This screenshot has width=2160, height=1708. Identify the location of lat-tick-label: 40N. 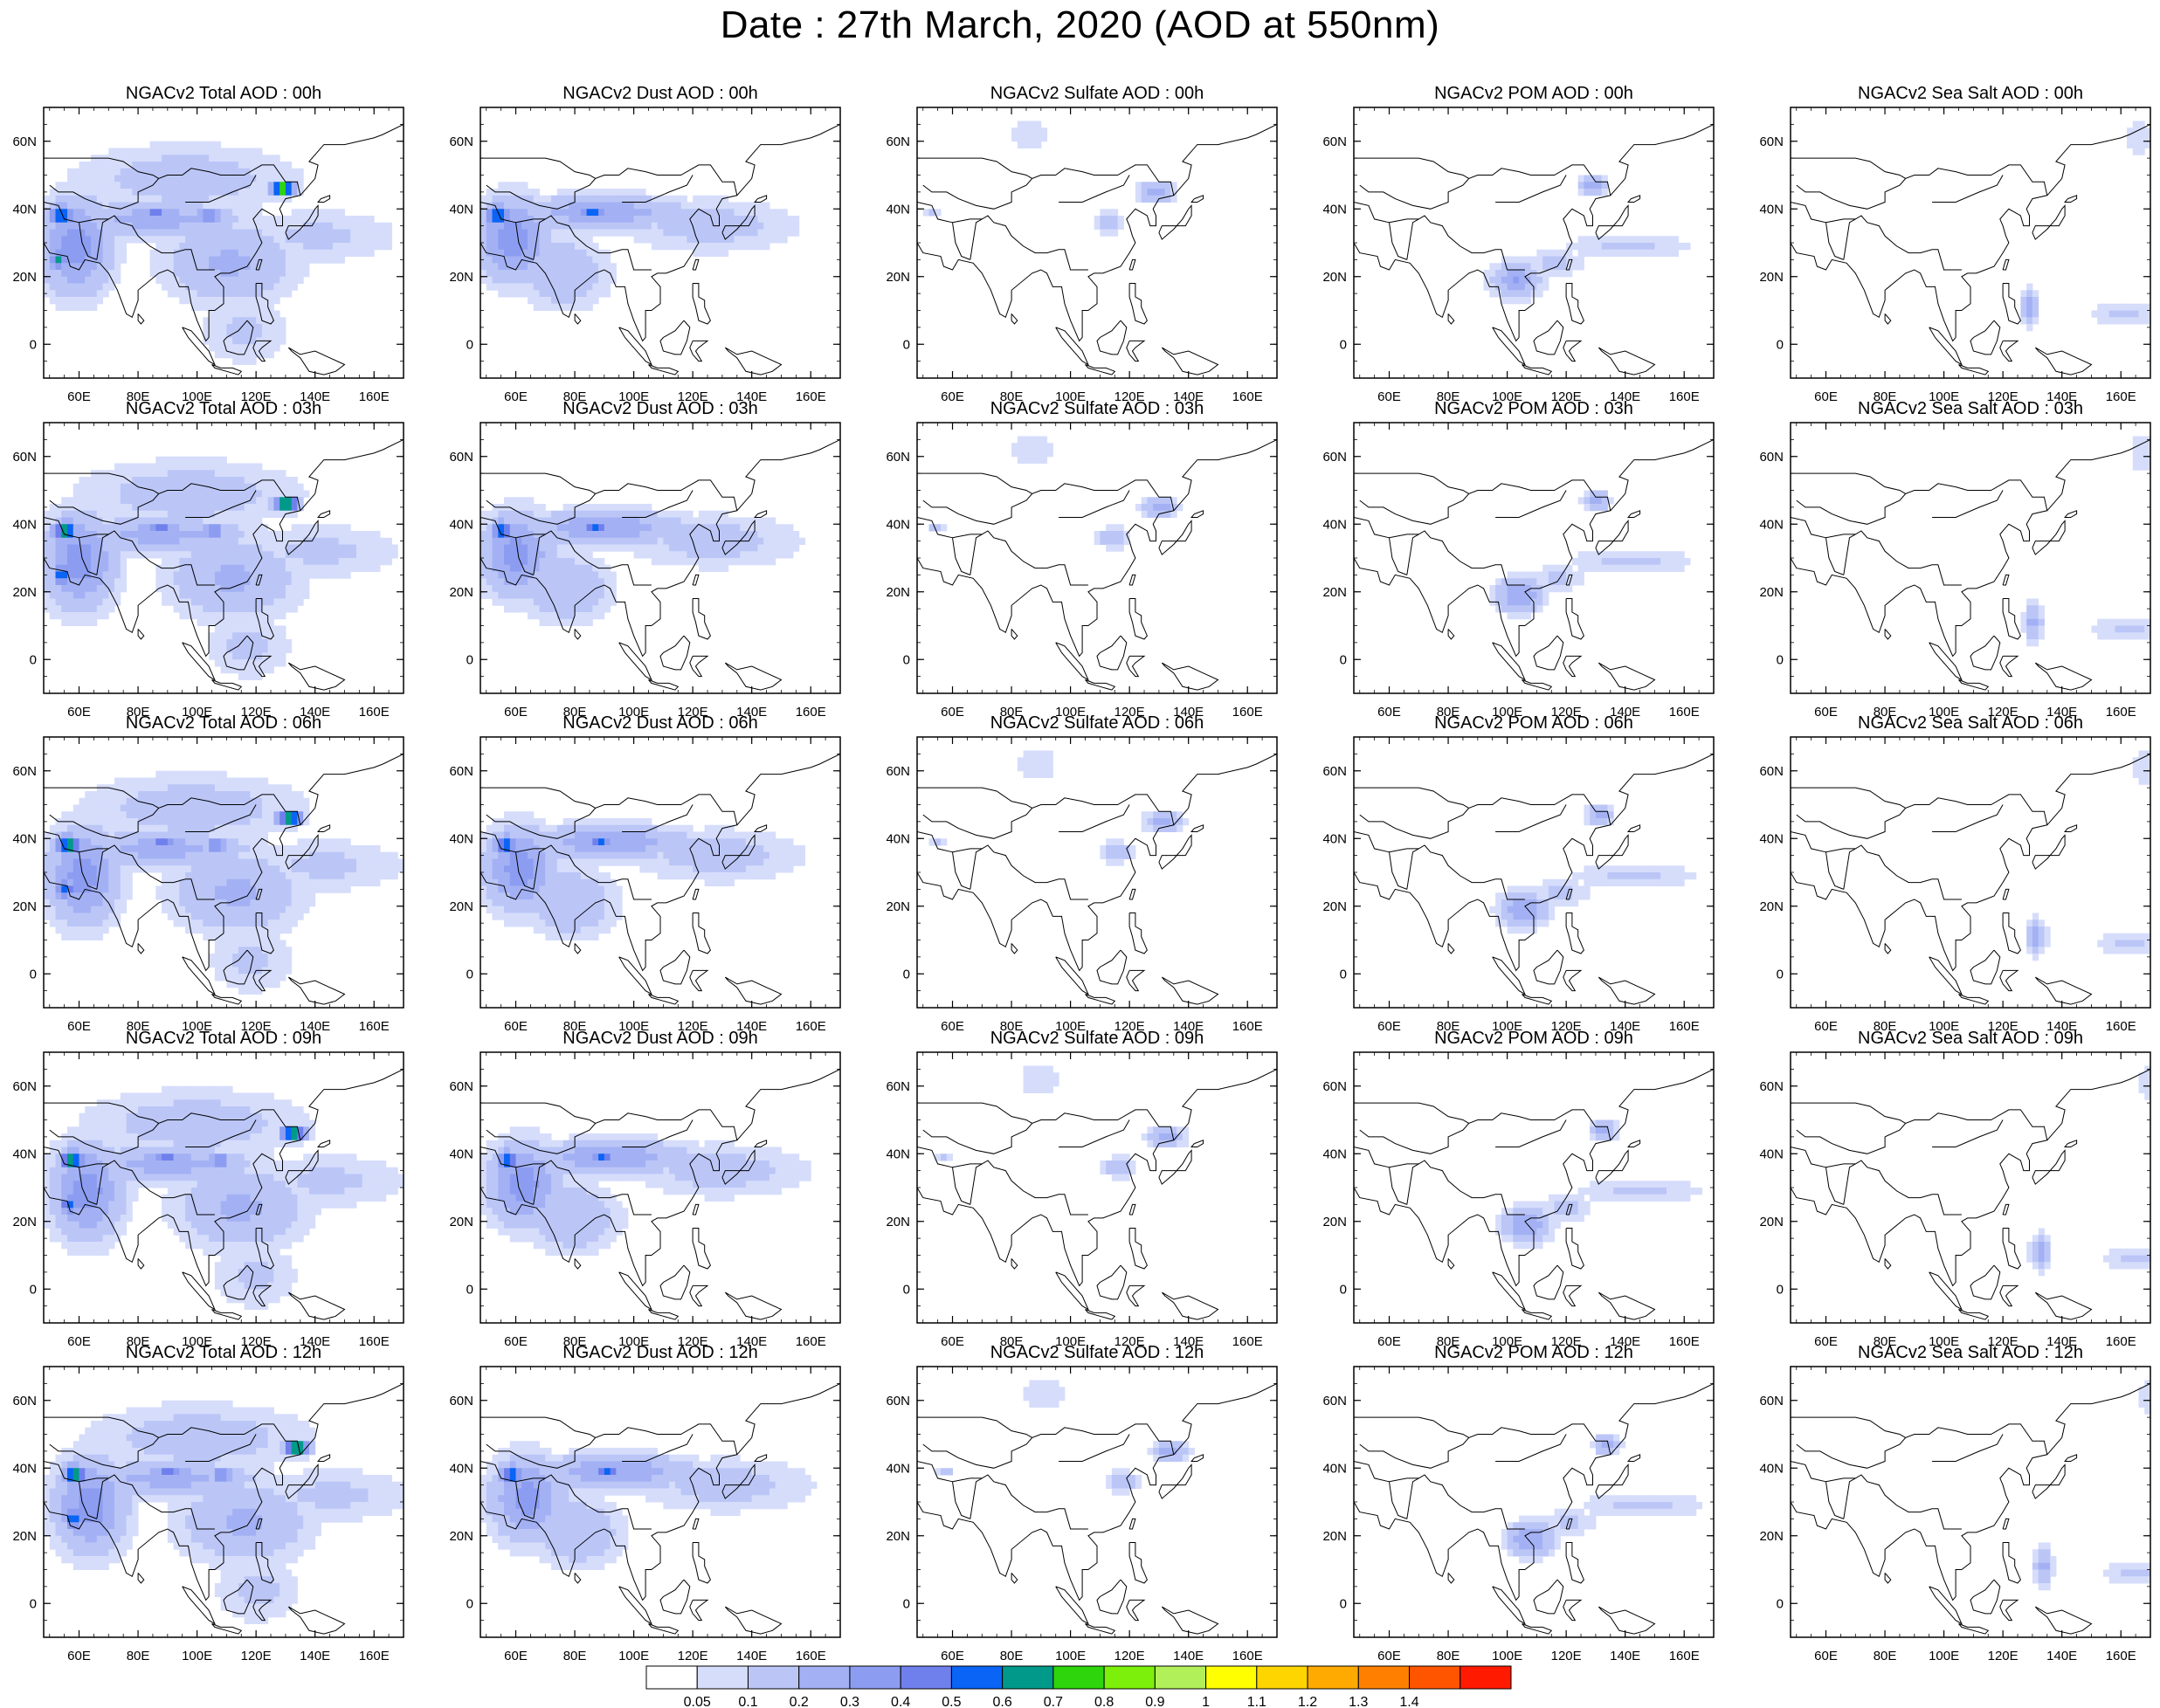
(898, 209).